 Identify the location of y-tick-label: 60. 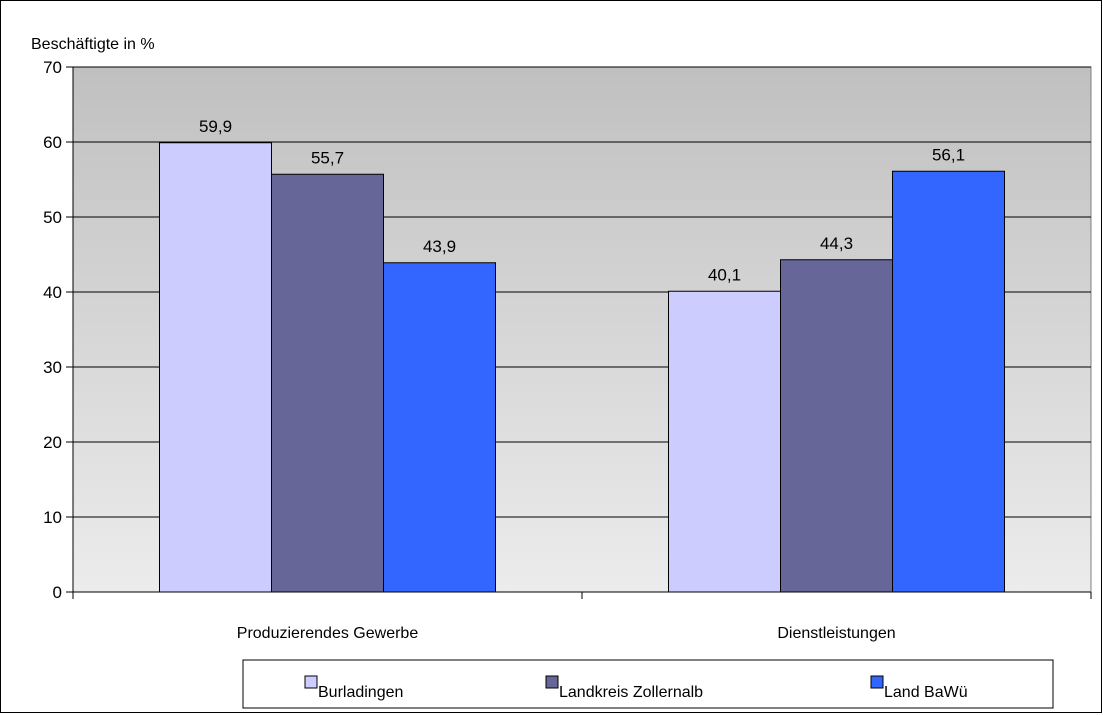
(52, 142).